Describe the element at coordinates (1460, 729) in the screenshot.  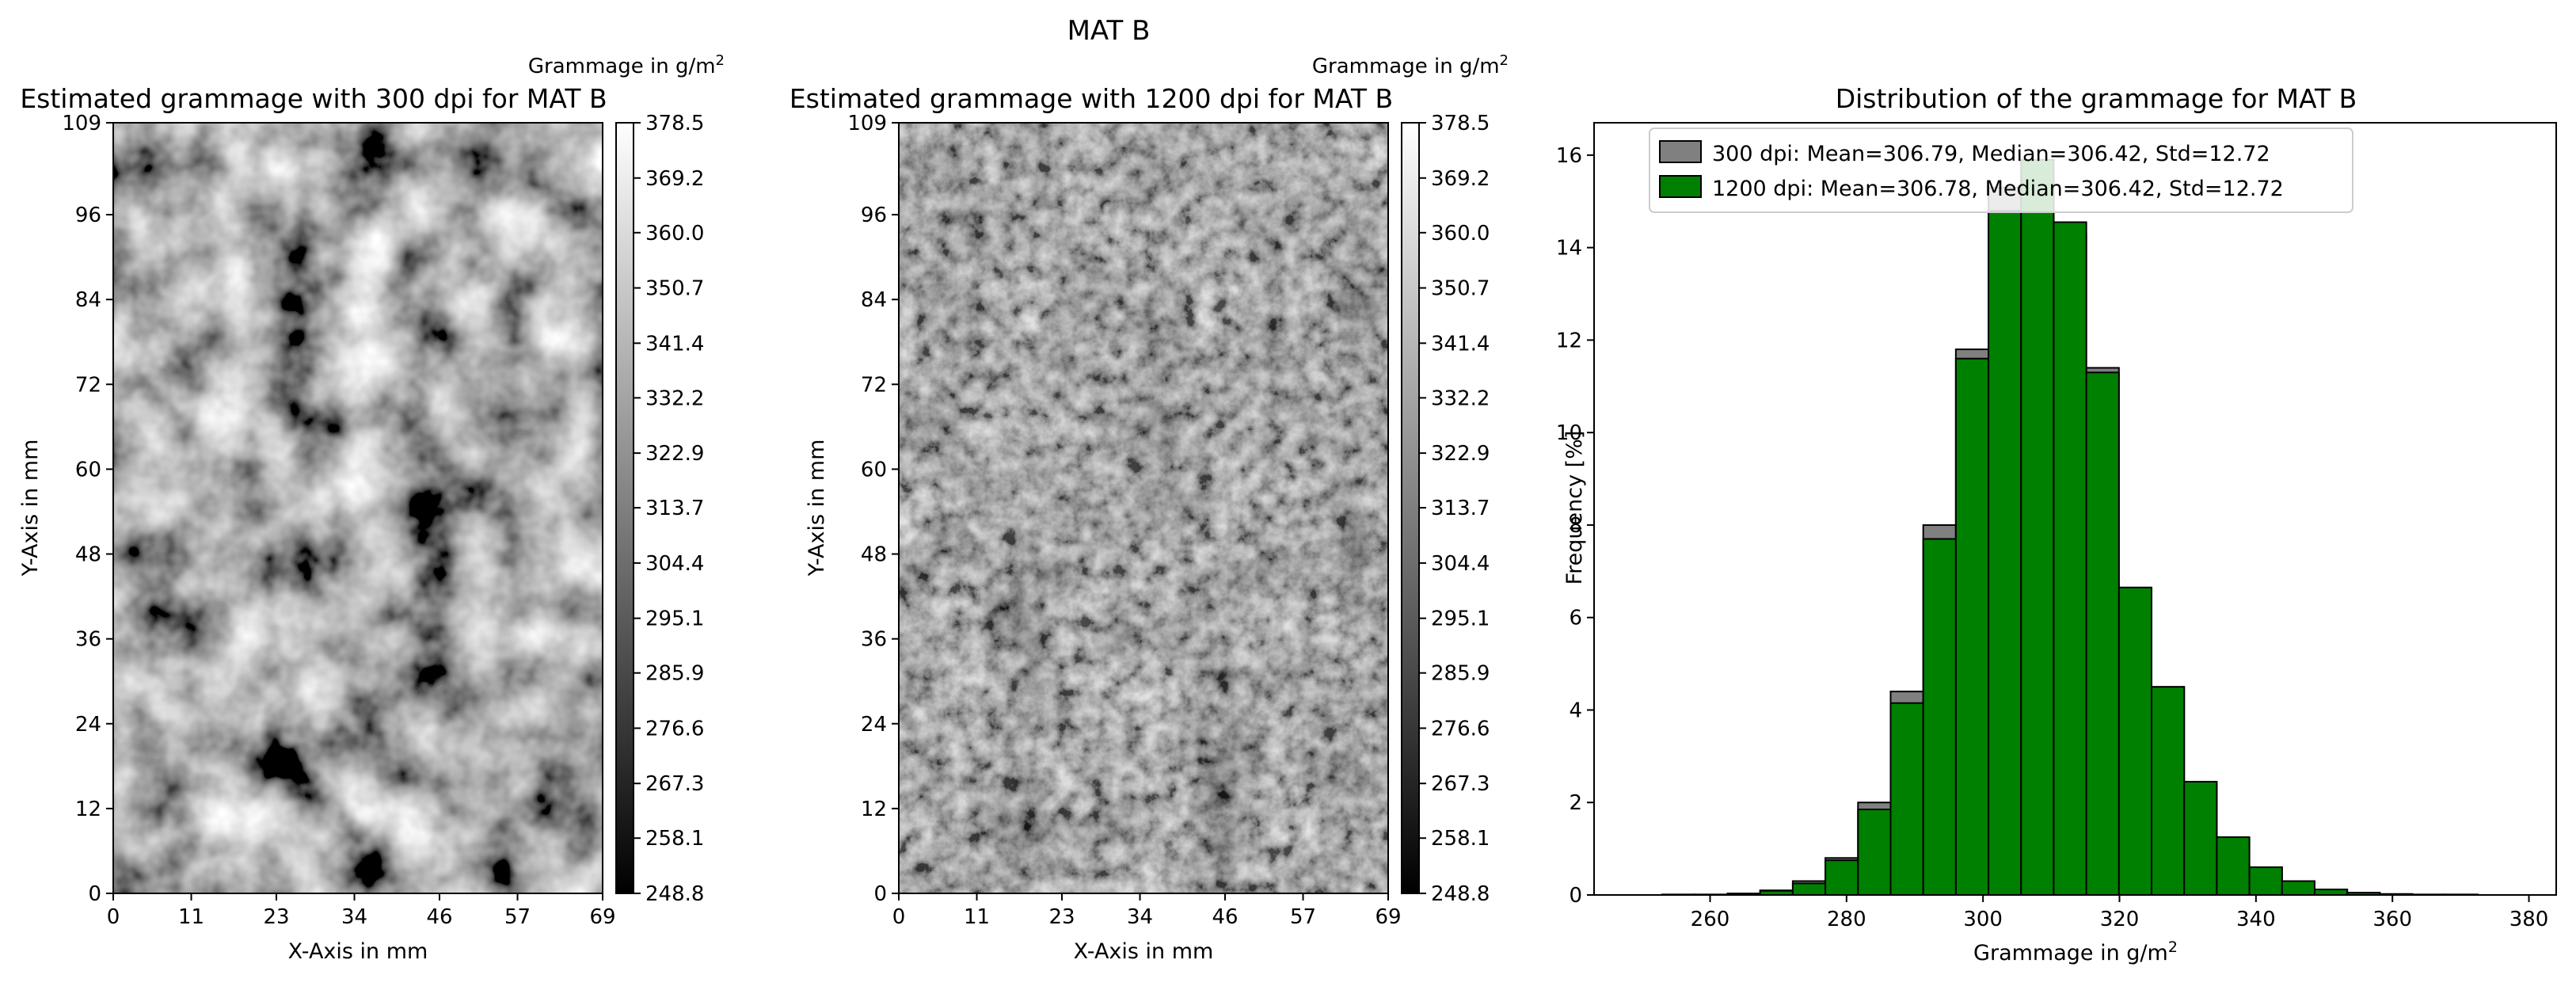
I see `colorbar-tick-label: 276.6` at that location.